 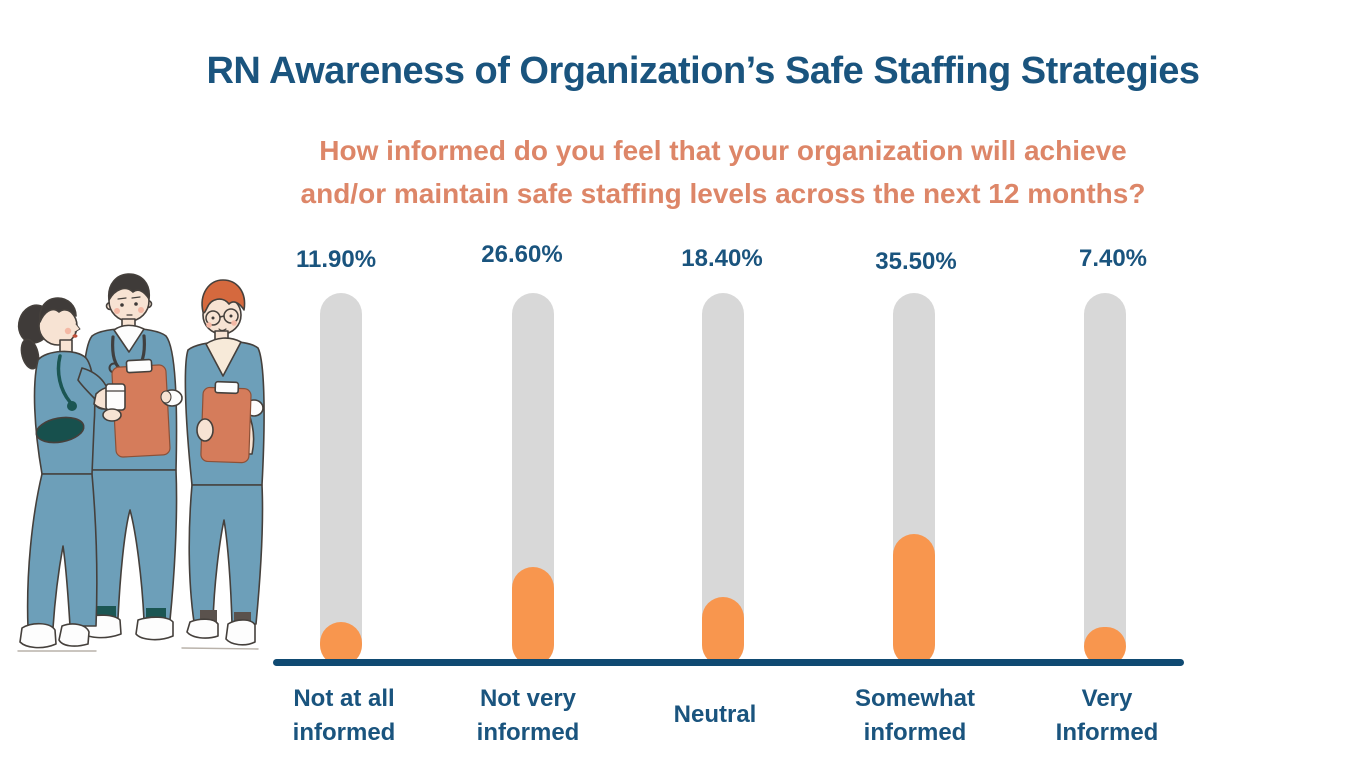 What do you see at coordinates (344, 716) in the screenshot?
I see `bar-category-label: Not at all informed` at bounding box center [344, 716].